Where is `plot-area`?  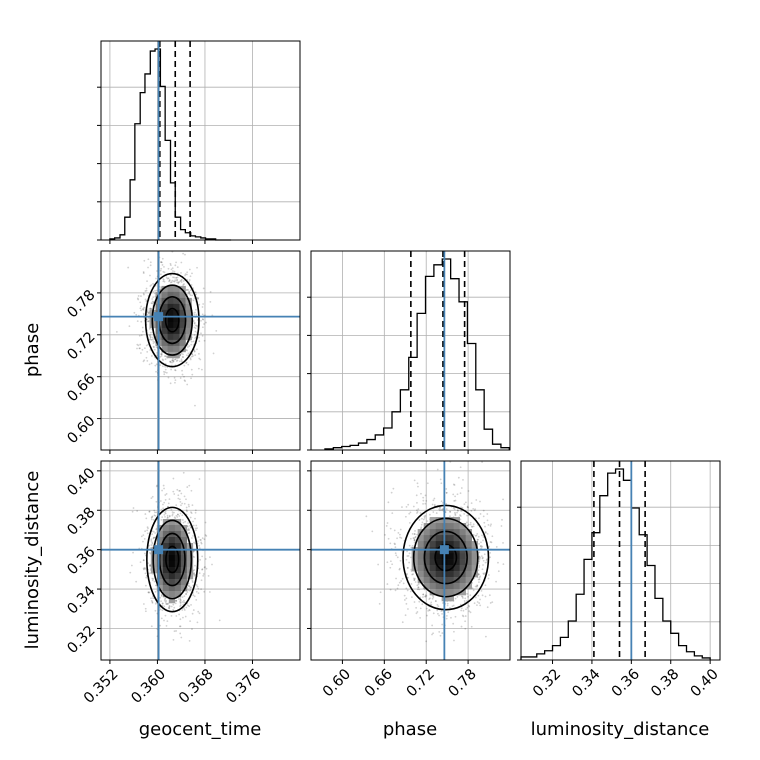
plot-area is located at coordinates (410, 560).